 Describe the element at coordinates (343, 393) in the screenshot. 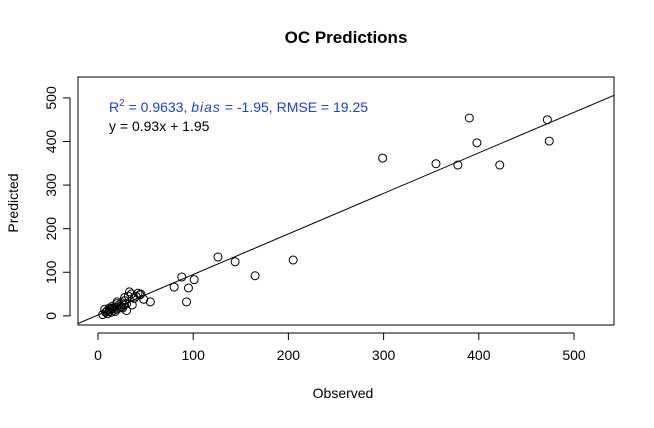

I see `x-axis-label: Observed` at that location.